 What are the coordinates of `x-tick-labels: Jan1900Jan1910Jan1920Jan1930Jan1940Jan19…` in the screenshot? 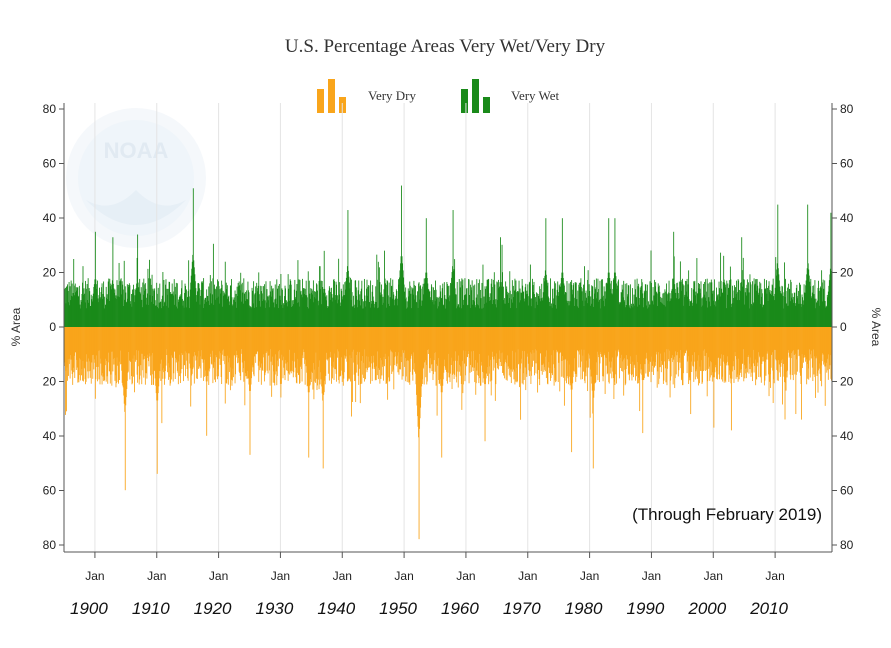 It's located at (429, 593).